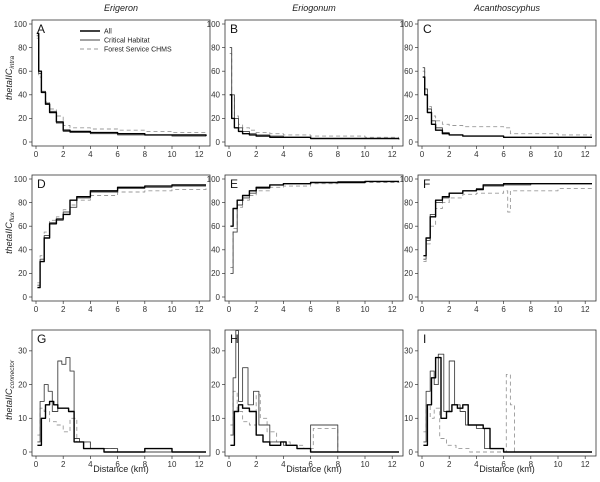 This screenshot has width=600, height=482. Describe the element at coordinates (199, 154) in the screenshot. I see `x-tick-label-a: 12` at that location.